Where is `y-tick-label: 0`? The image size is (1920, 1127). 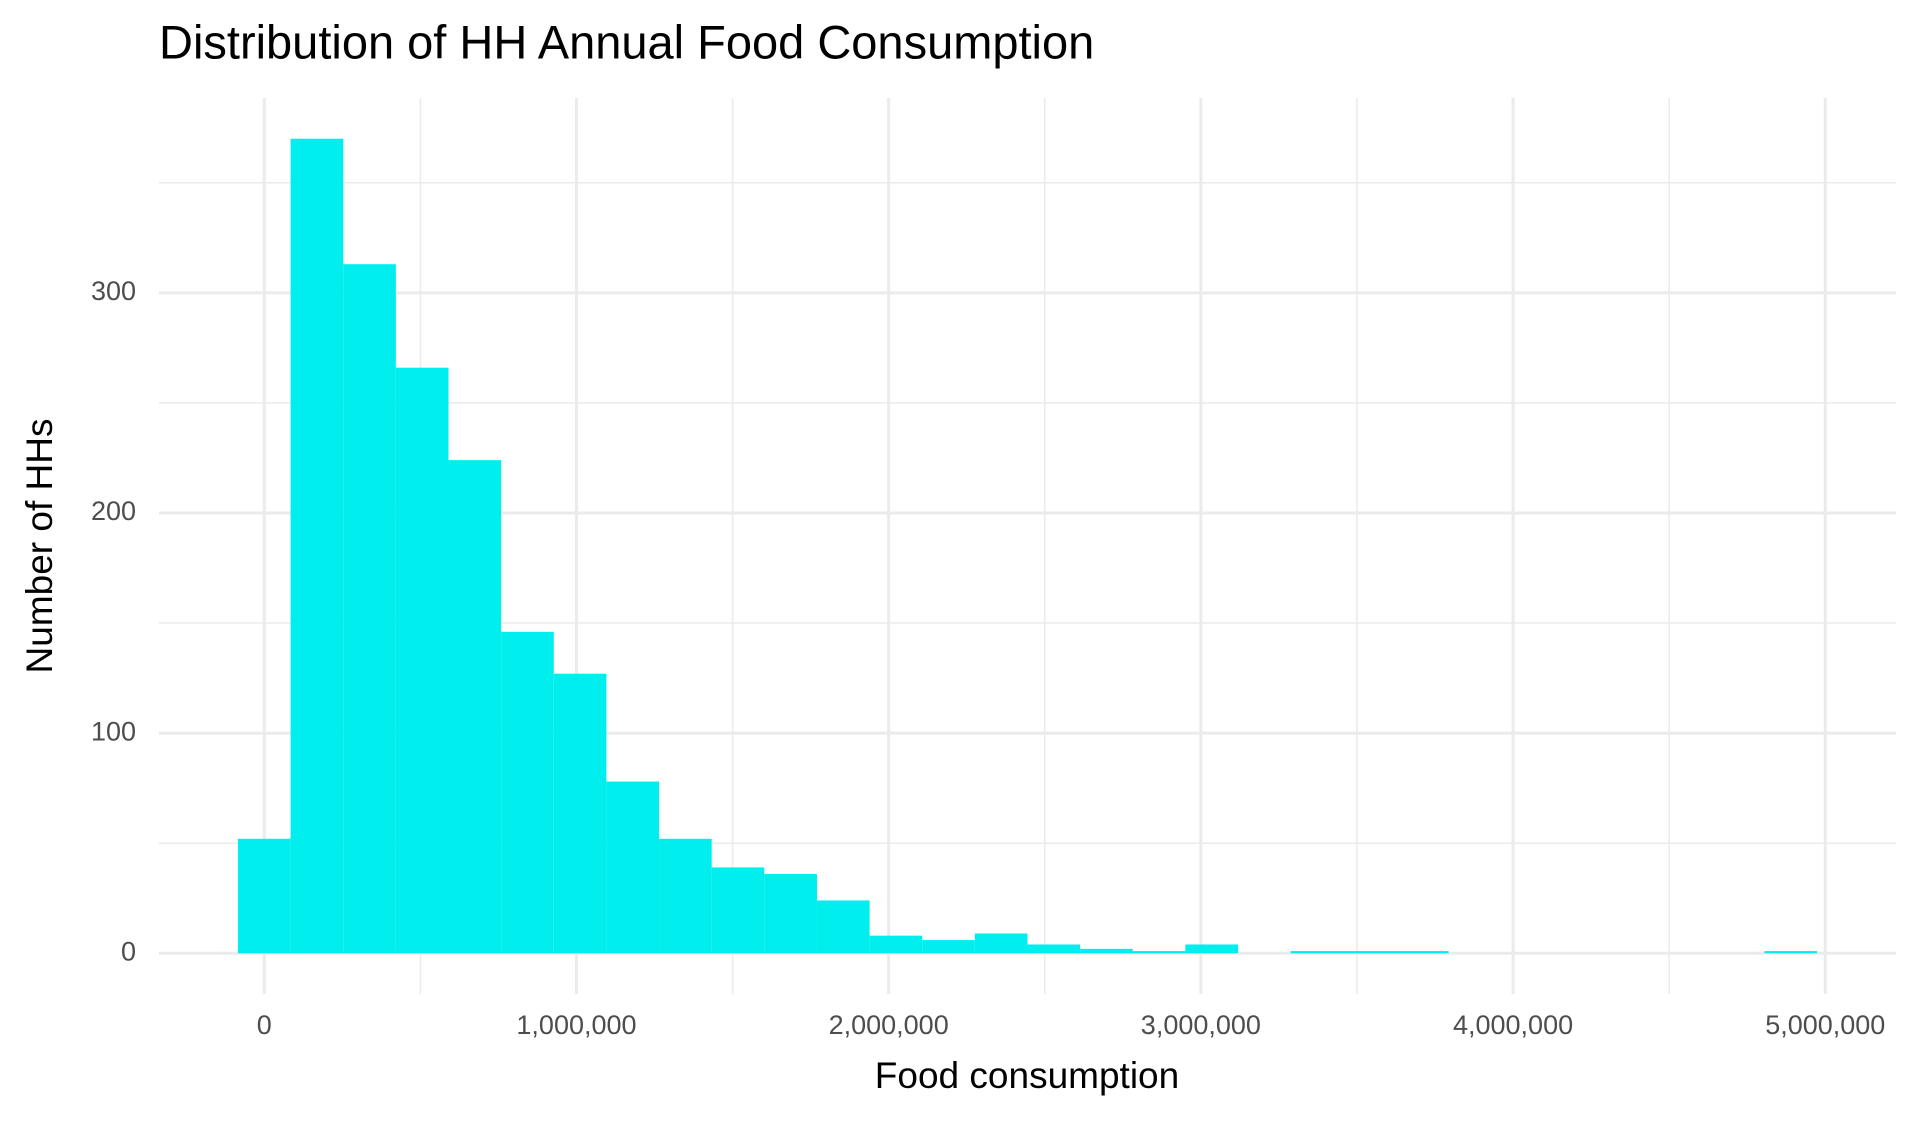 y-tick-label: 0 is located at coordinates (128, 951).